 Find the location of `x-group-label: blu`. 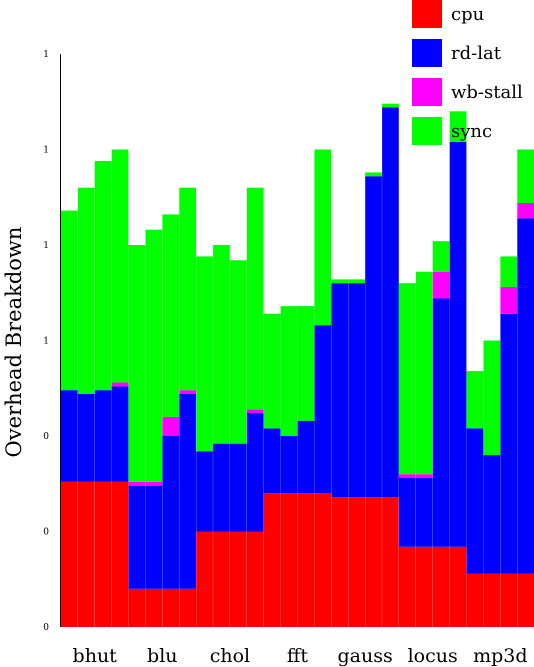

x-group-label: blu is located at coordinates (162, 656).